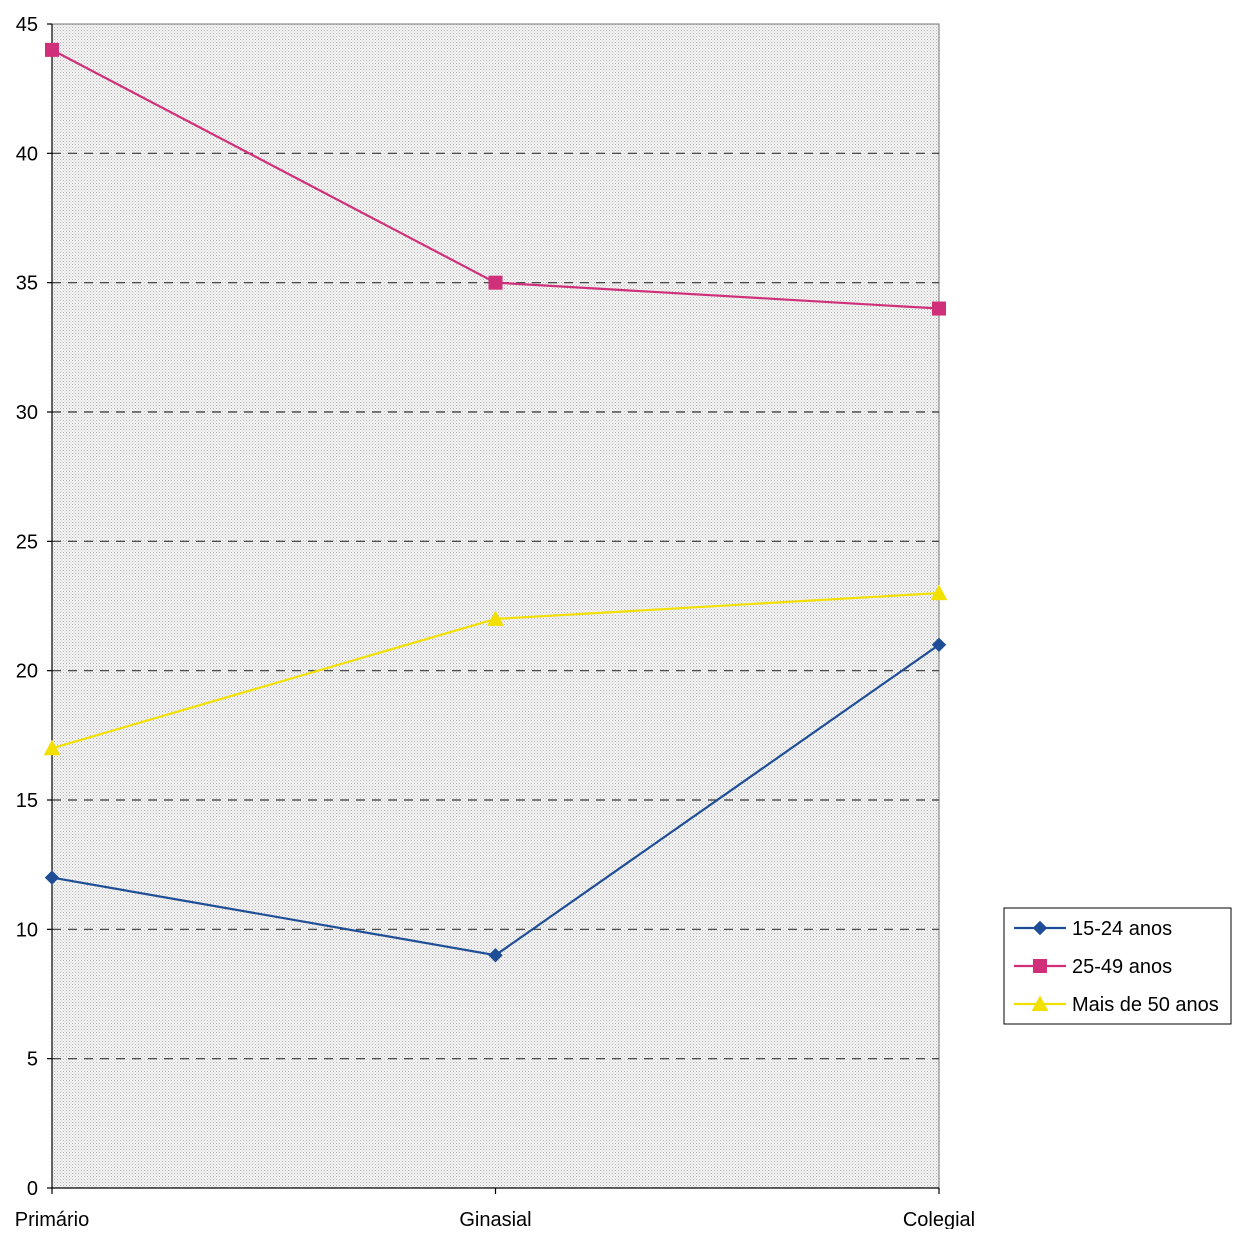 Image resolution: width=1233 pixels, height=1234 pixels. I want to click on legend: 15-24 anos 25-49 anos Mais de 50 anos, so click(1117, 966).